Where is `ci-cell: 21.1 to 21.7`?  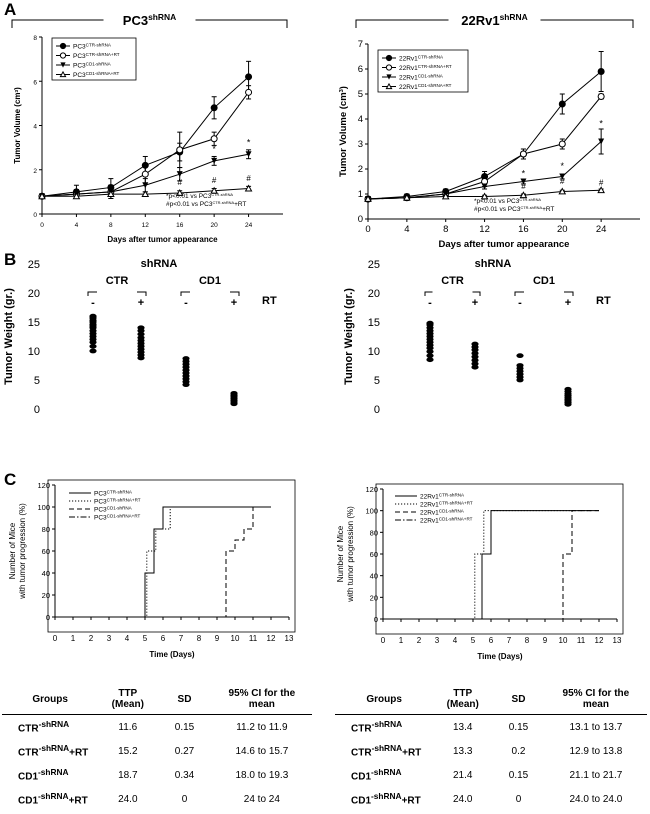 ci-cell: 21.1 to 21.7 is located at coordinates (596, 775).